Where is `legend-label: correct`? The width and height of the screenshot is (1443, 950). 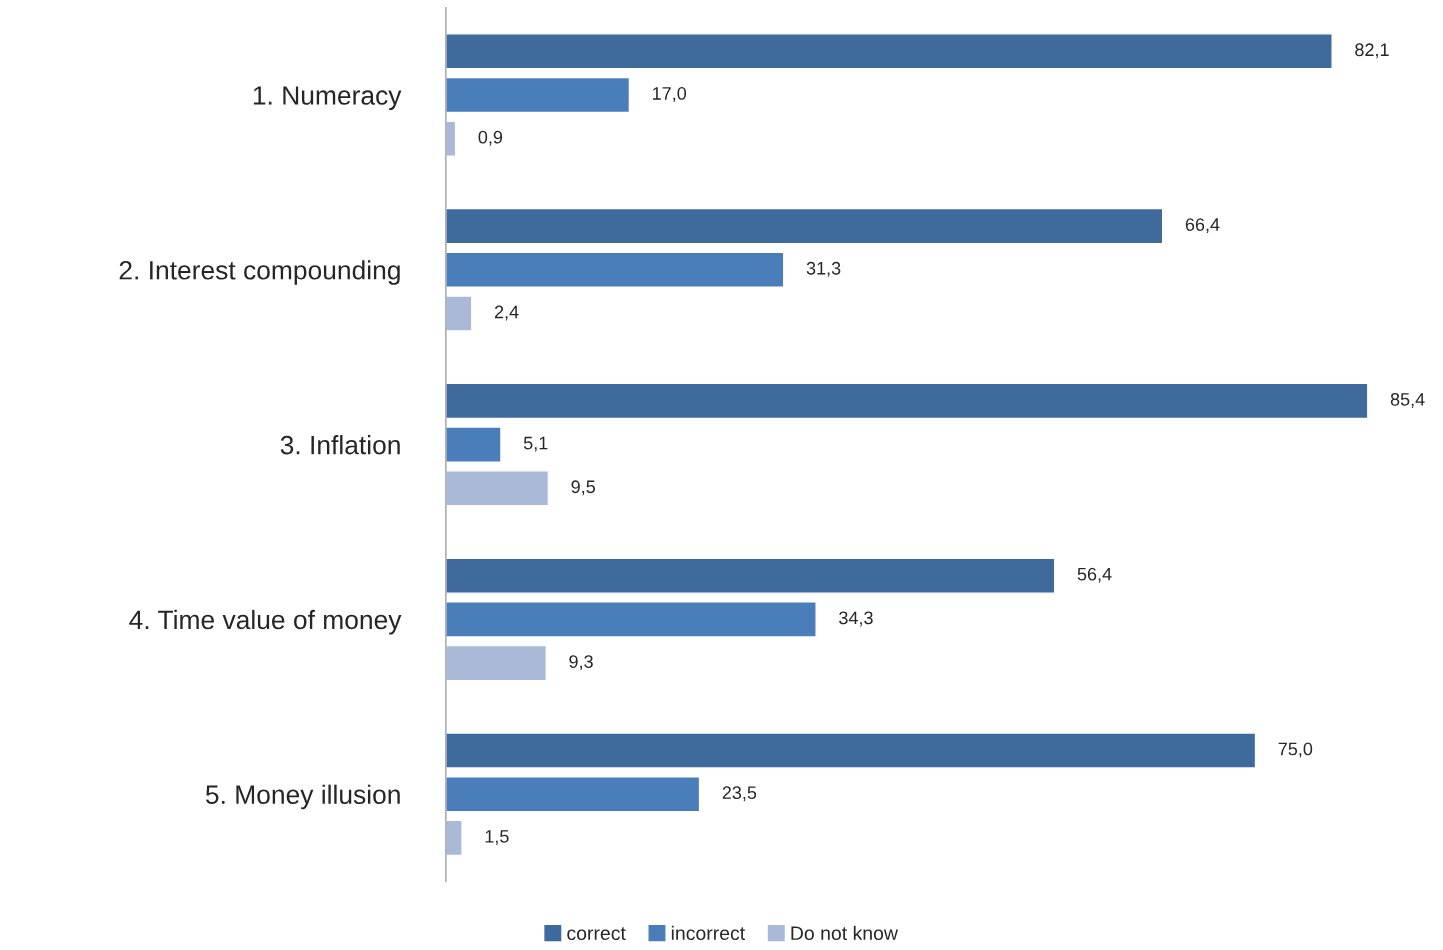 legend-label: correct is located at coordinates (596, 934).